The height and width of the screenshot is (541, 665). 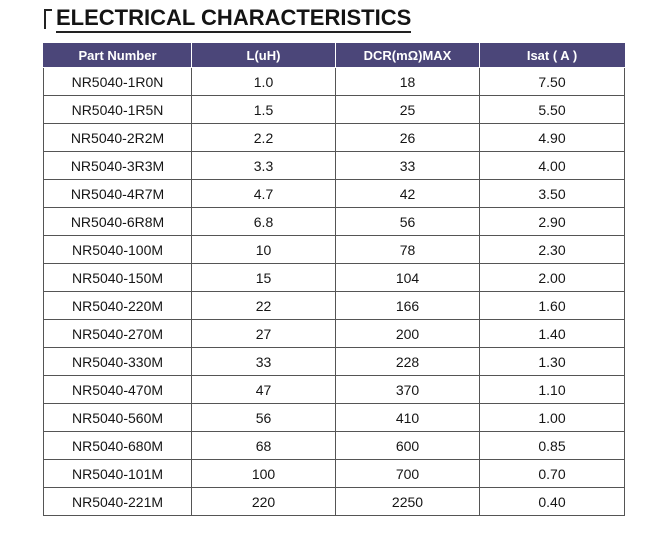 I want to click on dcr-cell: 18, so click(x=407, y=81).